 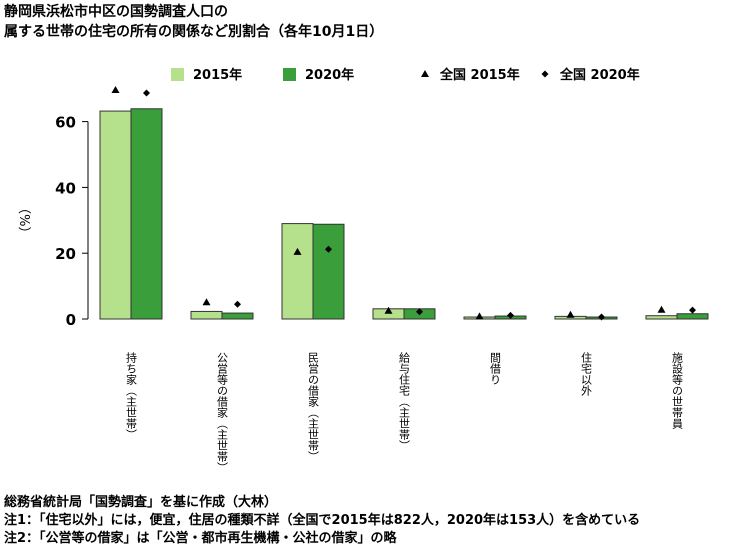 What do you see at coordinates (586, 374) in the screenshot?
I see `x-category-label: 住宅以外` at bounding box center [586, 374].